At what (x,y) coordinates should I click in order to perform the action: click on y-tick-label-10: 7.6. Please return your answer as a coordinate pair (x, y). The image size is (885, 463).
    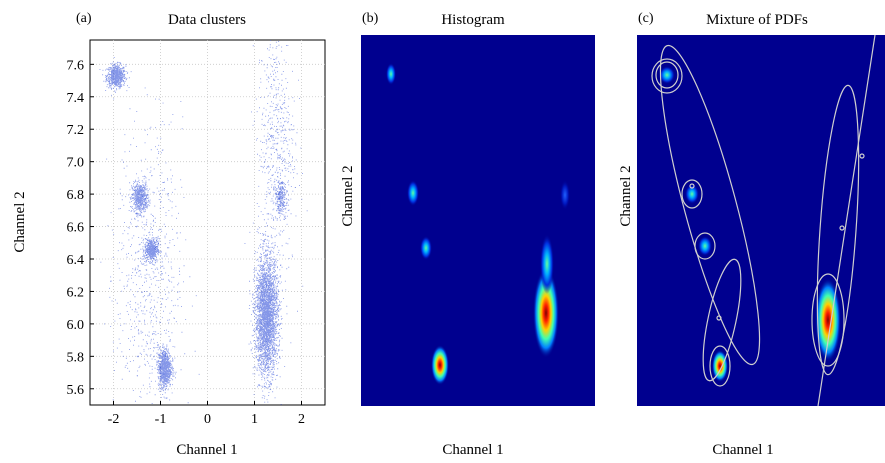
    Looking at the image, I should click on (76, 65).